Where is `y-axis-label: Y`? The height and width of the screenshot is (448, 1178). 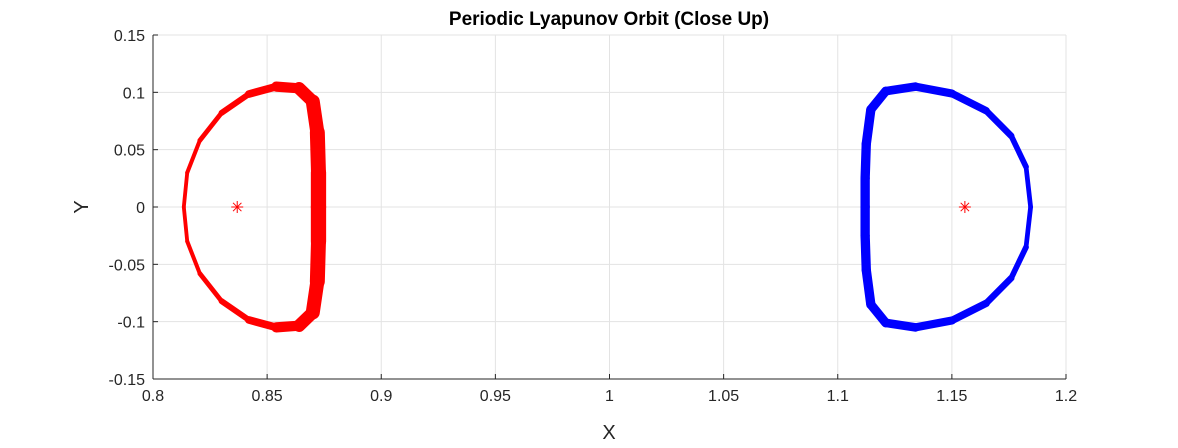
y-axis-label: Y is located at coordinates (82, 206).